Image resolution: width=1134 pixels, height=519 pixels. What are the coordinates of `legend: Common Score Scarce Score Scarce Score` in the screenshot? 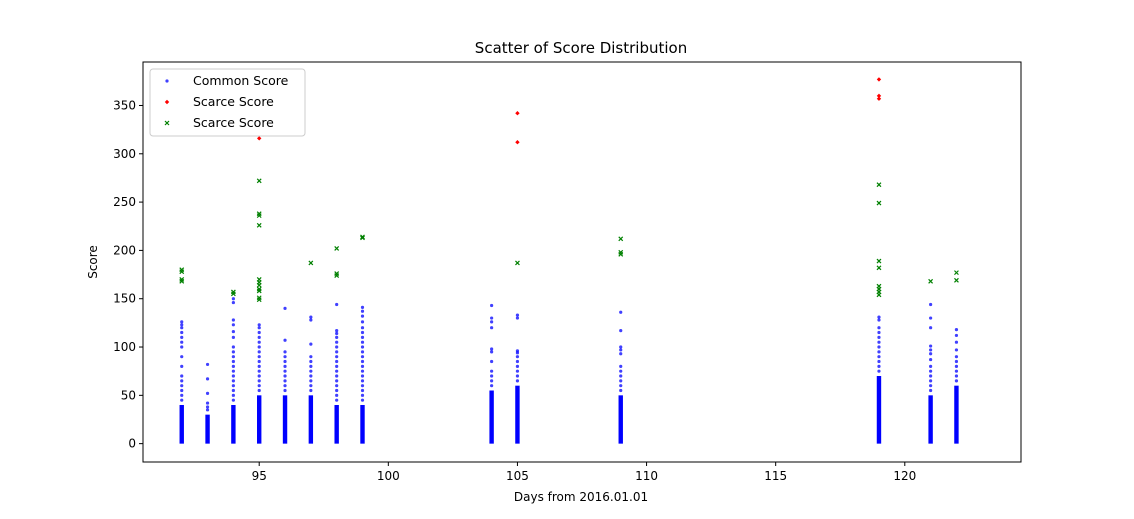 It's located at (227, 102).